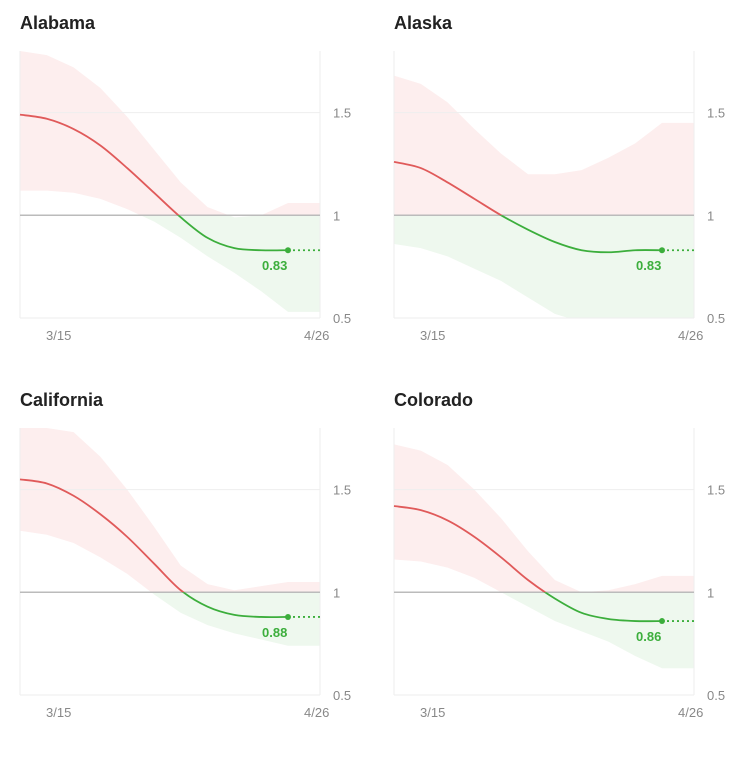  I want to click on panel-title: California, so click(62, 400).